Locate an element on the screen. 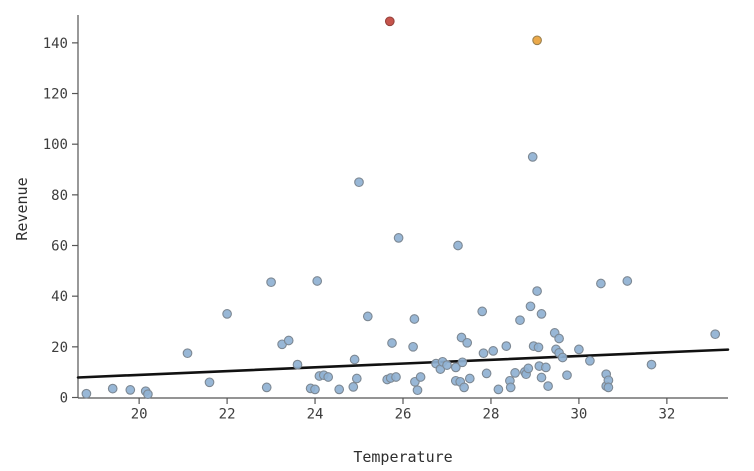 This screenshot has height=471, width=754. y-tick-label: 20 is located at coordinates (59, 348).